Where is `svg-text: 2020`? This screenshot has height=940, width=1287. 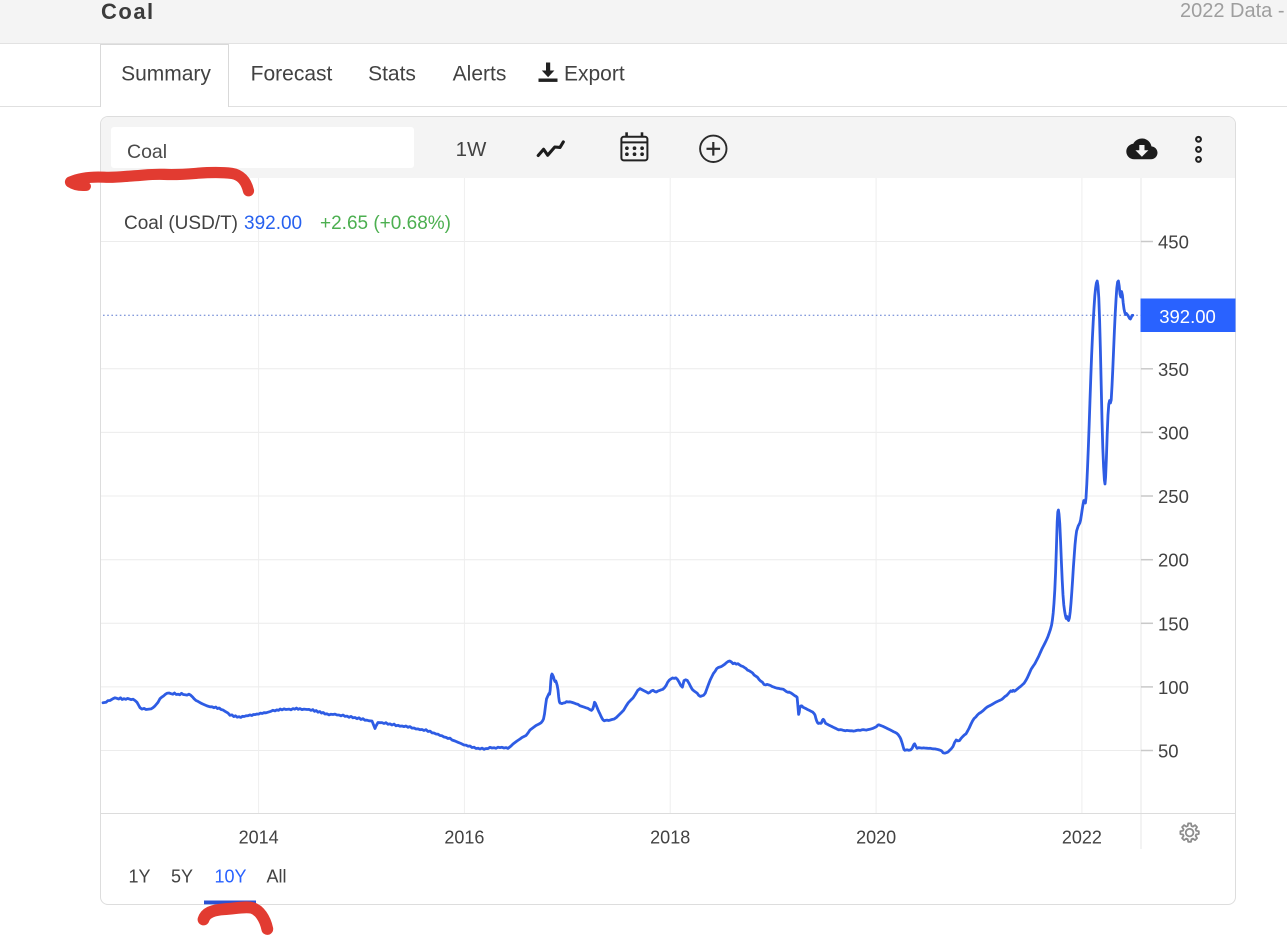
svg-text: 2020 is located at coordinates (876, 838).